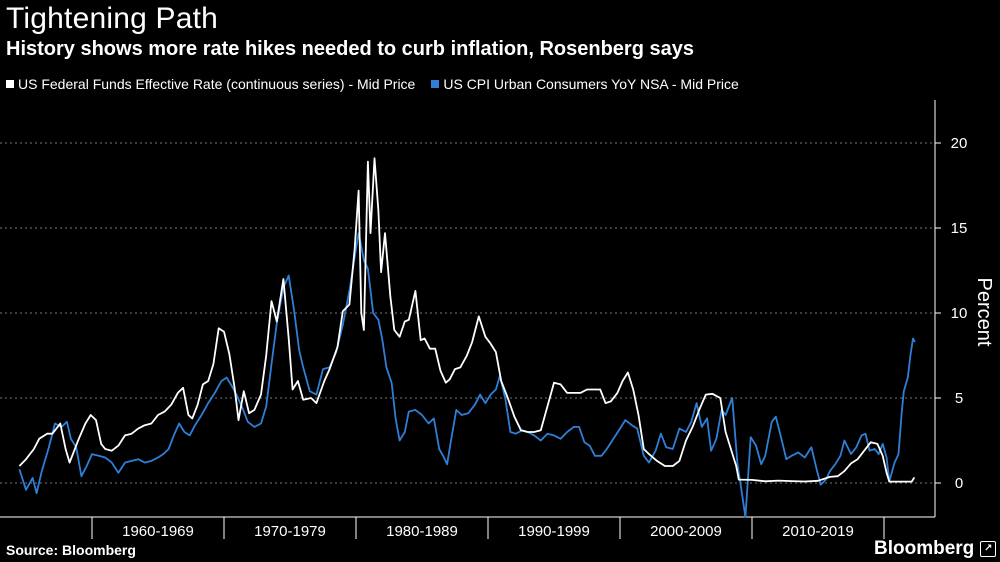  What do you see at coordinates (112, 18) in the screenshot?
I see `chart-title: Tightening Path` at bounding box center [112, 18].